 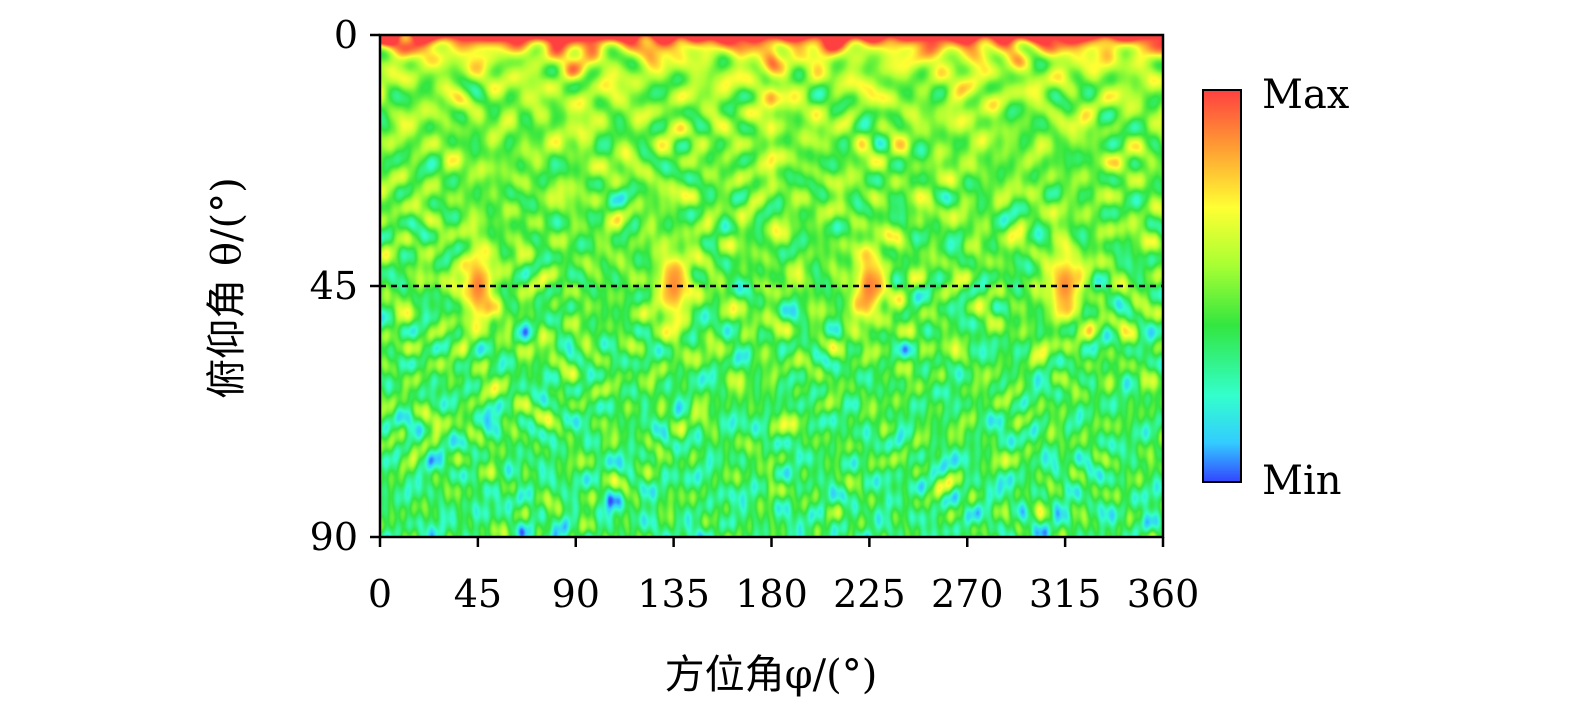 I want to click on y-axis-label: 俯仰角 θ/(°), so click(x=227, y=287).